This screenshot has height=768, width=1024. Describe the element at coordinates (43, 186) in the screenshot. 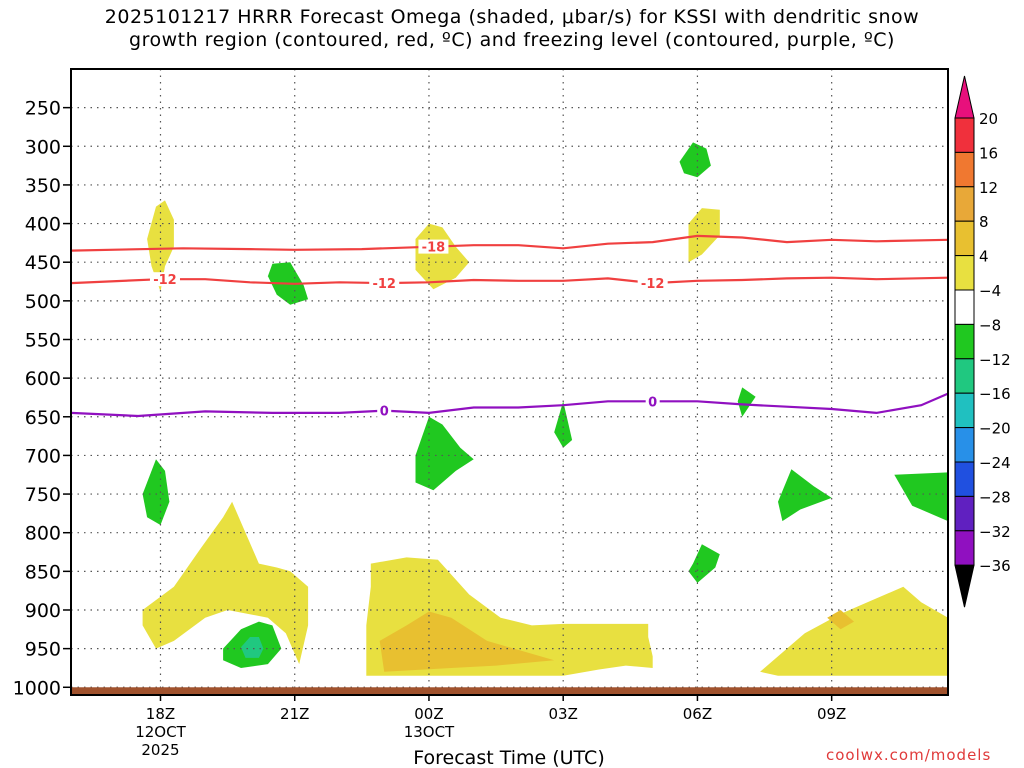

I see `y-tick-label-350: 350` at that location.